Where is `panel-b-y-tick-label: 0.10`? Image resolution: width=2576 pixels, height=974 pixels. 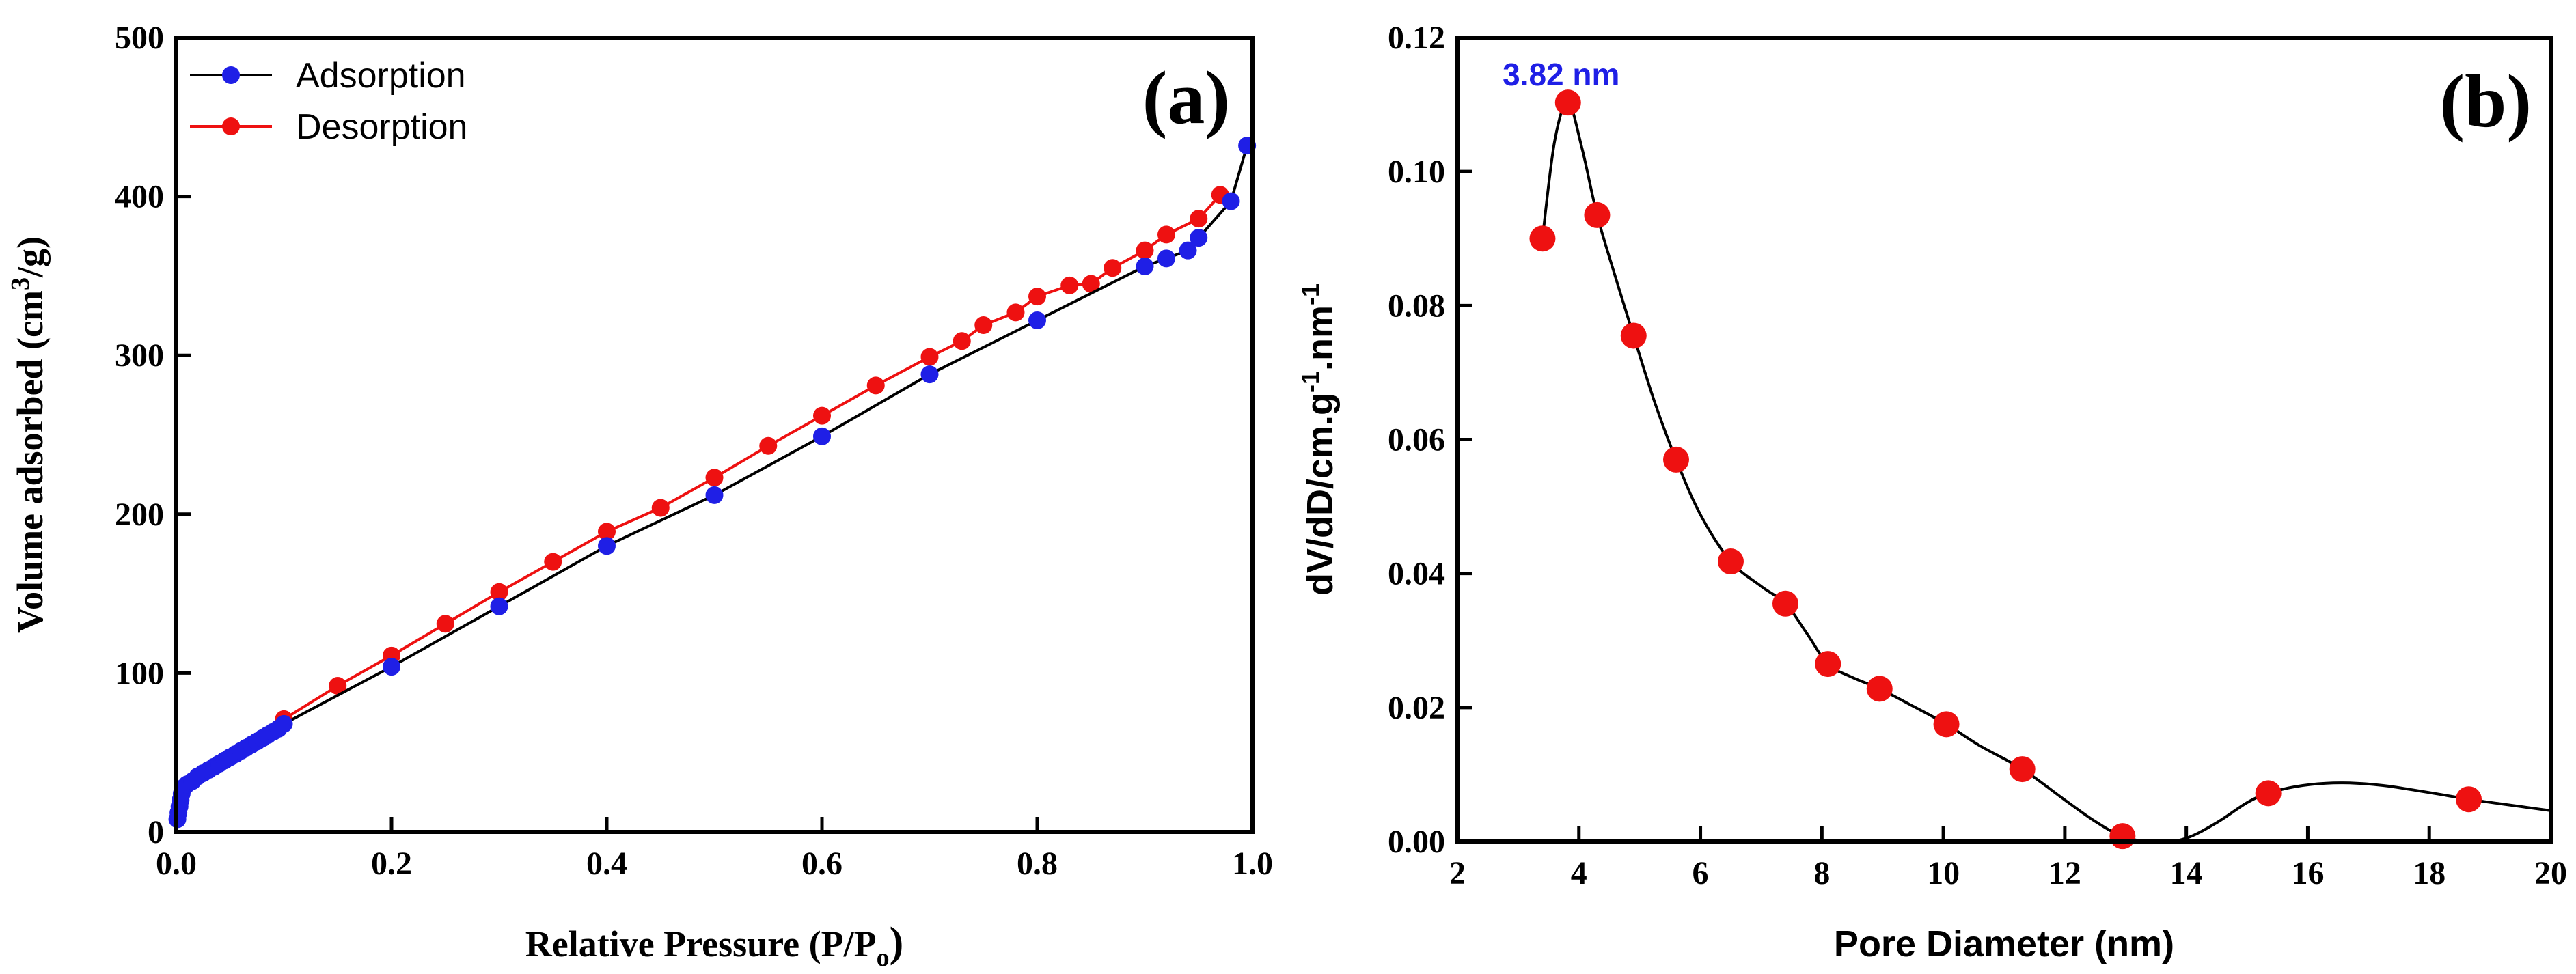
panel-b-y-tick-label: 0.10 is located at coordinates (1416, 172).